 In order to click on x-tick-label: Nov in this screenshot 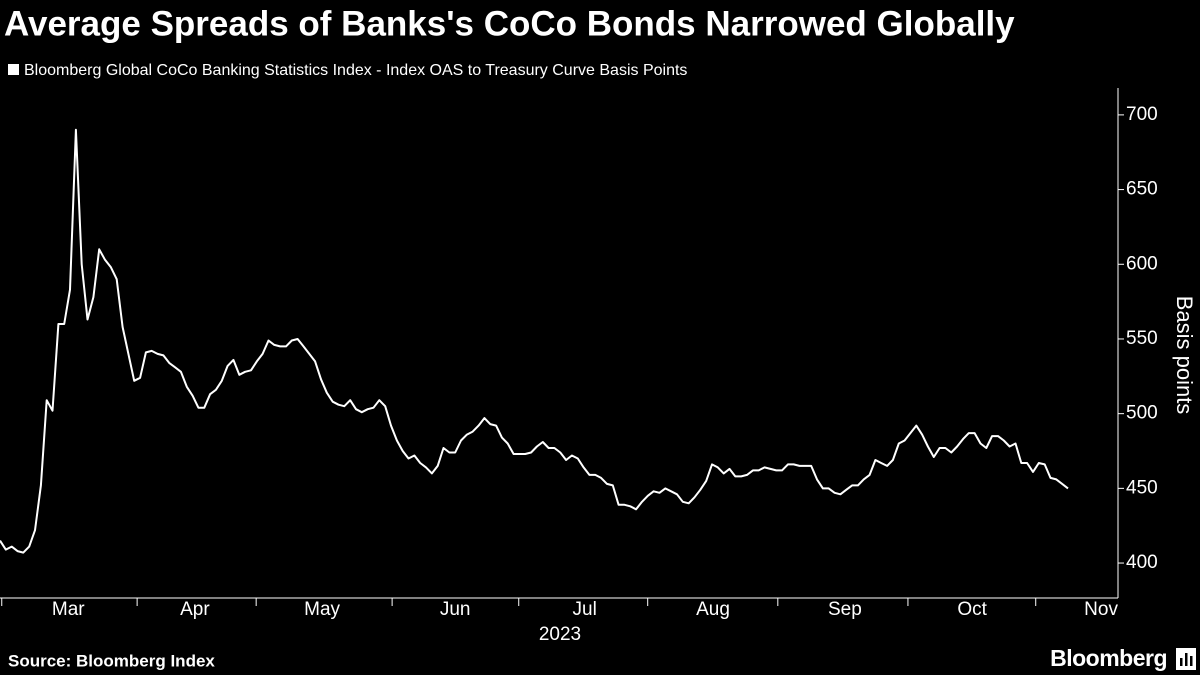, I will do `click(1101, 609)`.